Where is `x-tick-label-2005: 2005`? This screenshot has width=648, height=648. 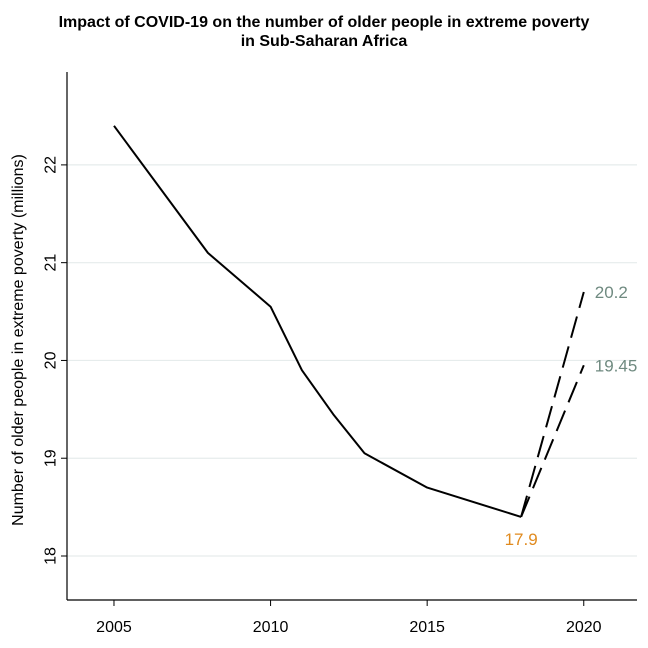 x-tick-label-2005: 2005 is located at coordinates (114, 627).